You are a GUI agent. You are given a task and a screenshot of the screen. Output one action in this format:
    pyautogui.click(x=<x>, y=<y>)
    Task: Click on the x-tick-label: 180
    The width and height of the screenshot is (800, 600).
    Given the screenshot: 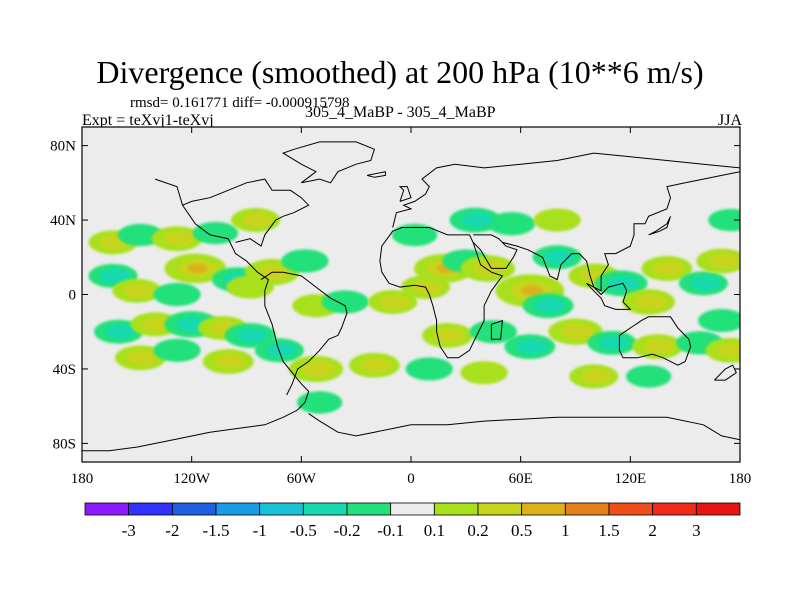 What is the action you would take?
    pyautogui.click(x=740, y=479)
    